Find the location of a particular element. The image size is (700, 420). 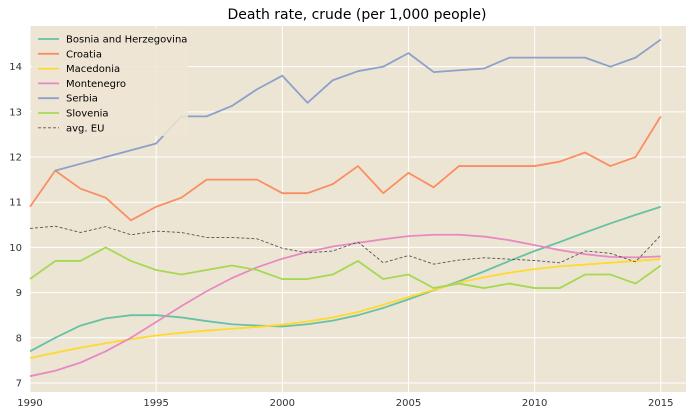

legend-box is located at coordinates (110, 82).